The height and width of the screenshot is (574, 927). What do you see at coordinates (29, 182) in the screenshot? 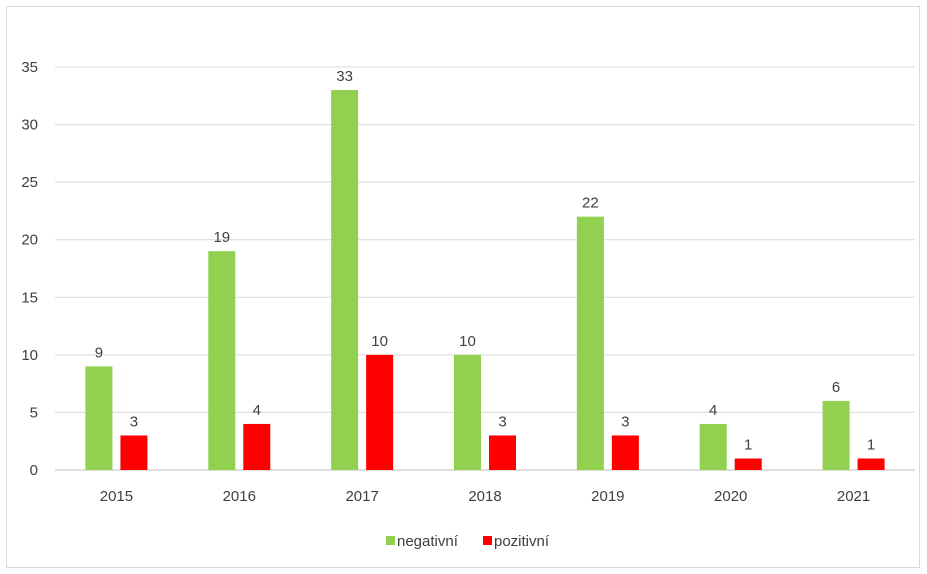
I see `y-tick-label: 25` at bounding box center [29, 182].